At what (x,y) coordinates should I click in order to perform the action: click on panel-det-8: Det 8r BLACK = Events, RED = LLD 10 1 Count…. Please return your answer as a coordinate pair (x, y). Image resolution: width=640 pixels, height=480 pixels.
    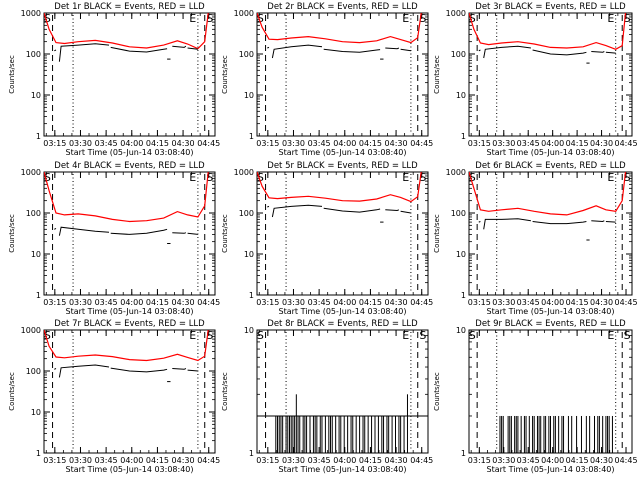
    Looking at the image, I should click on (327, 396).